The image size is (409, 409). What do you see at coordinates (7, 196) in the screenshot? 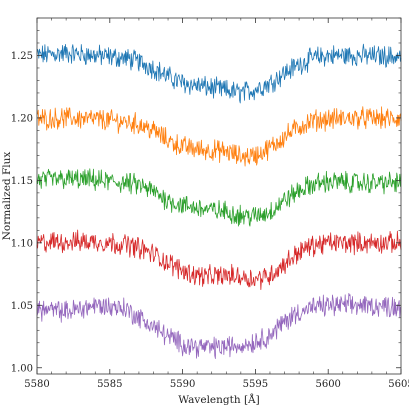
I see `y-axis-label: Normalized Flux` at bounding box center [7, 196].